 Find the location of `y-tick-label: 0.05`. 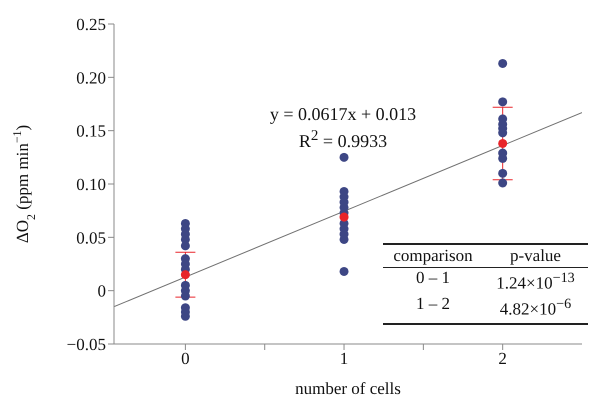

y-tick-label: 0.05 is located at coordinates (91, 238).